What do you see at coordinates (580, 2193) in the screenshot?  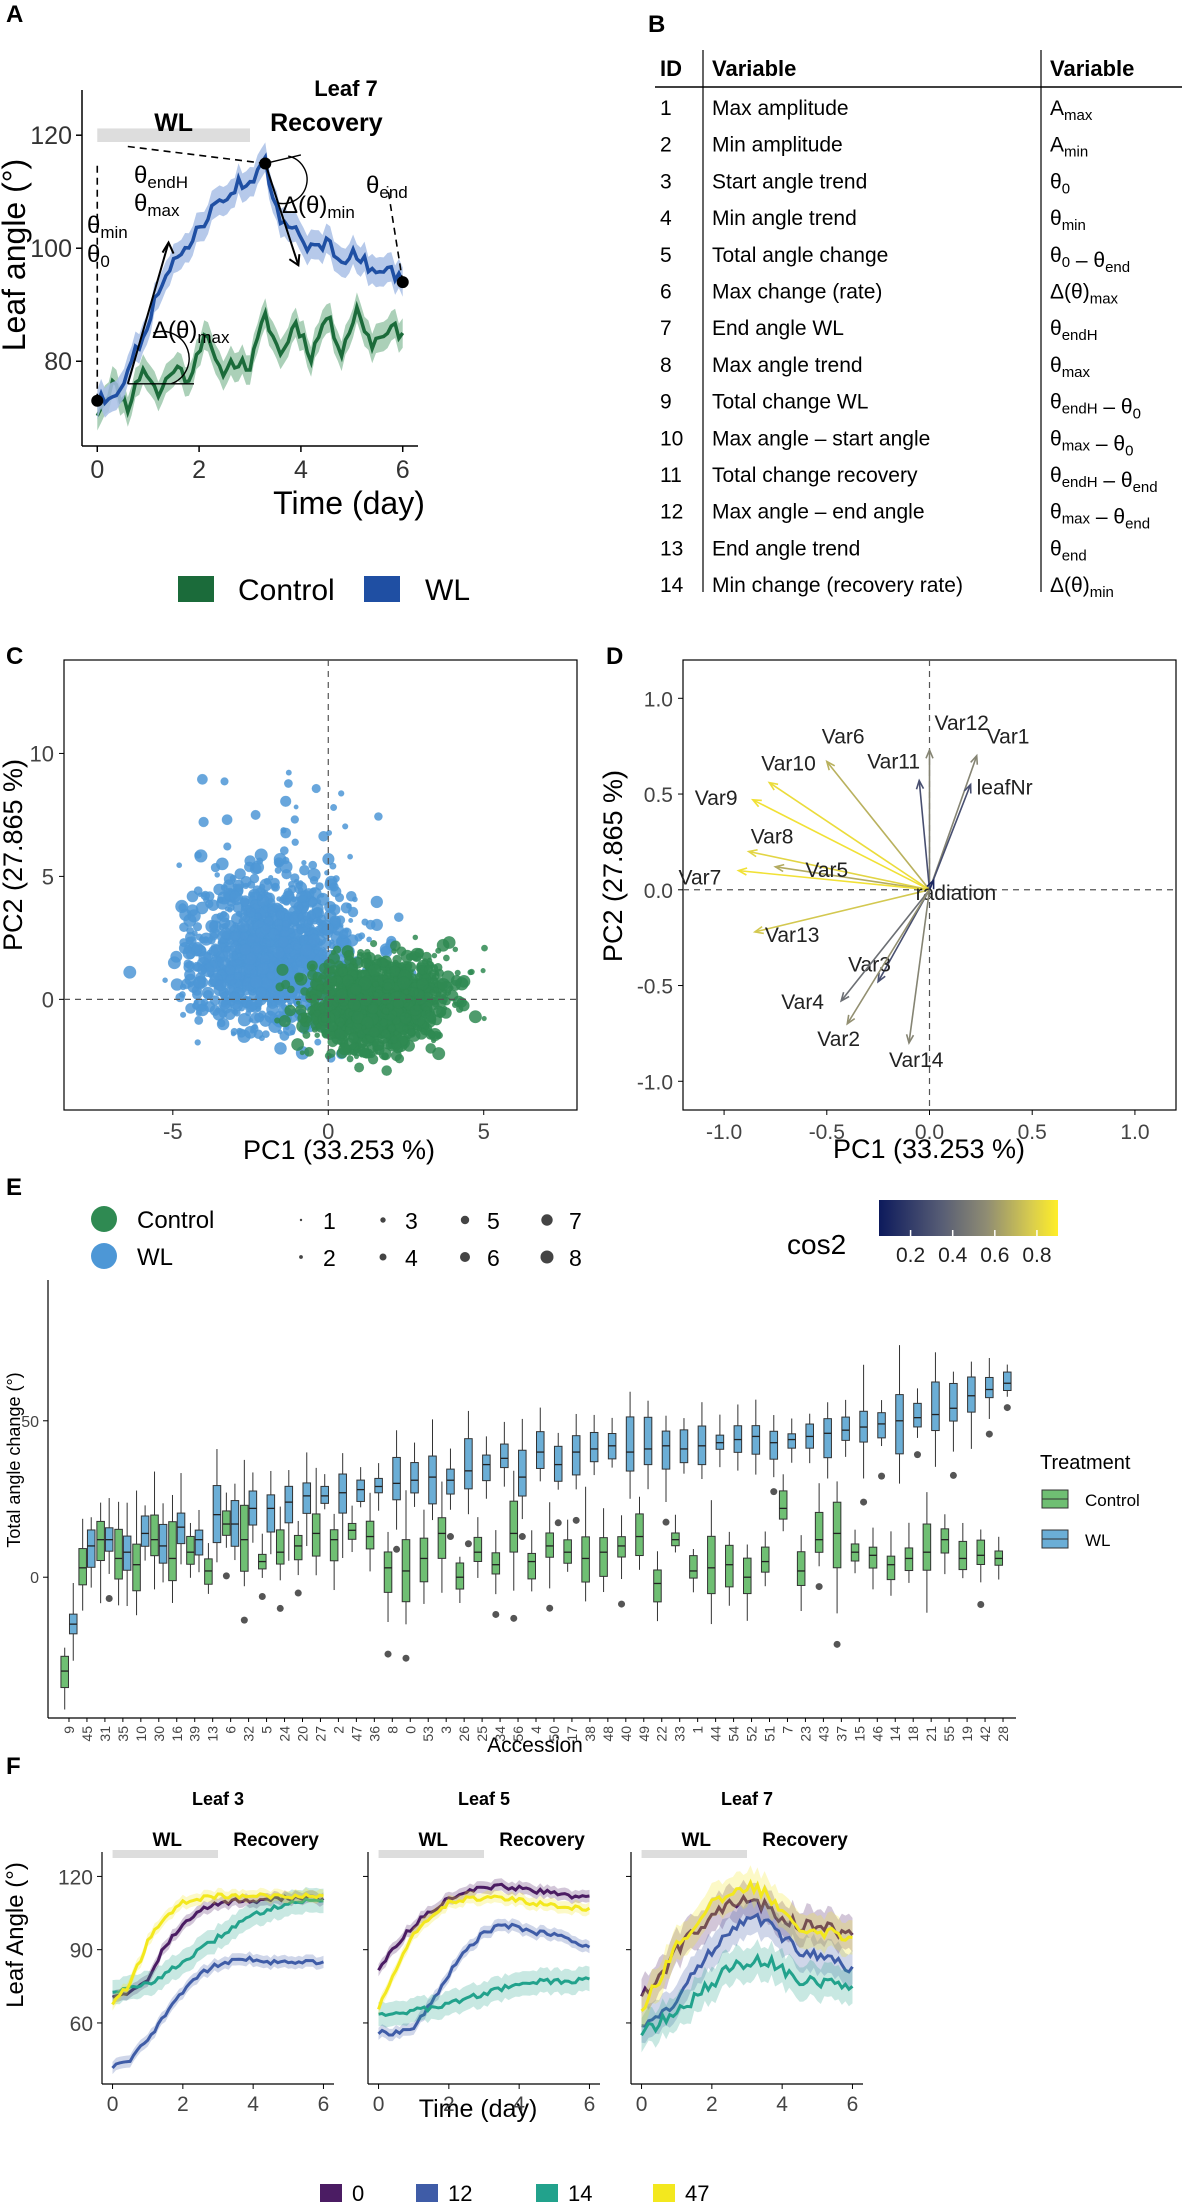 I see `legend-label-14: 14` at bounding box center [580, 2193].